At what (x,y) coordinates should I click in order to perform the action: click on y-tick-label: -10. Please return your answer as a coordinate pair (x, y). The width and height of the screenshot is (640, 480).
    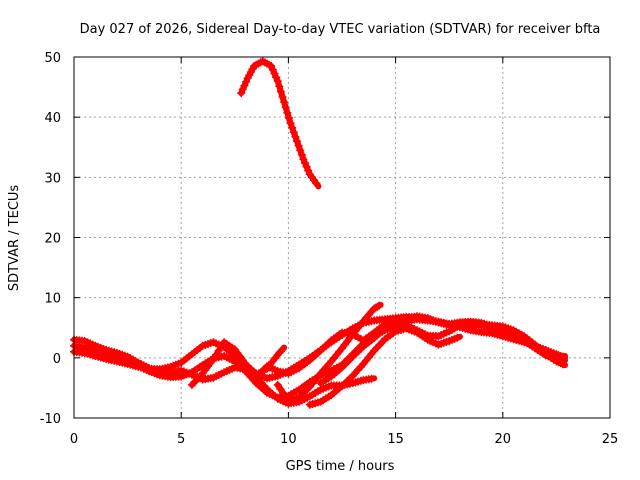
    Looking at the image, I should click on (50, 419).